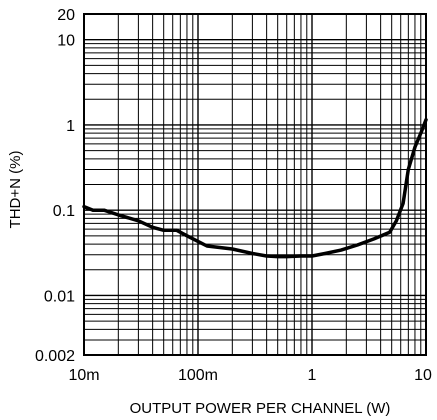 This screenshot has height=420, width=437. Describe the element at coordinates (70, 126) in the screenshot. I see `y-tick-label: 1` at that location.